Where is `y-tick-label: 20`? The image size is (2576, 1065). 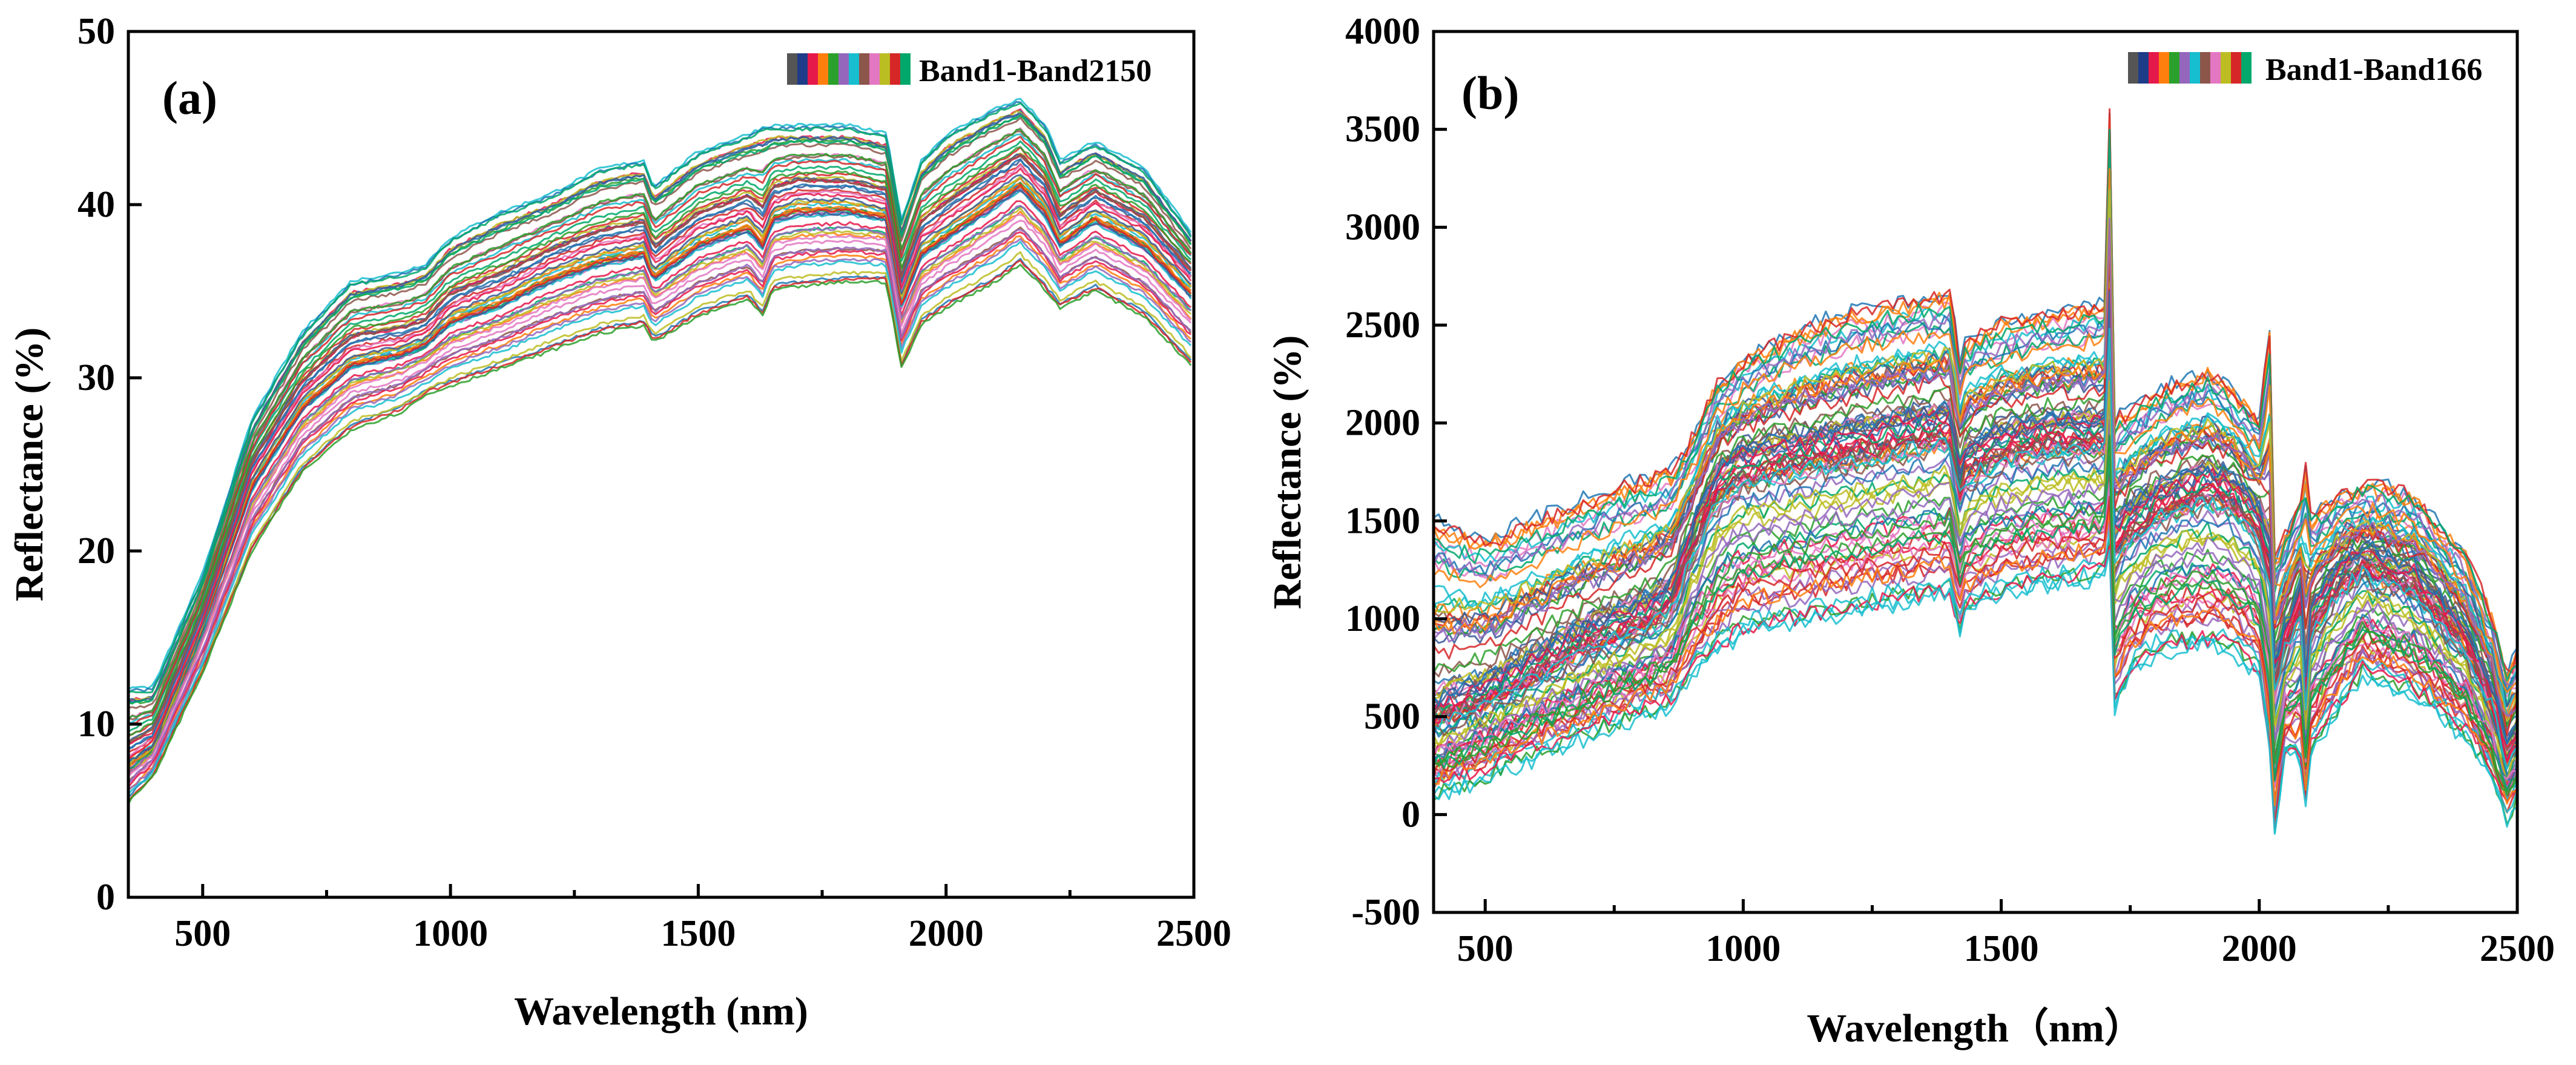 y-tick-label: 20 is located at coordinates (96, 551).